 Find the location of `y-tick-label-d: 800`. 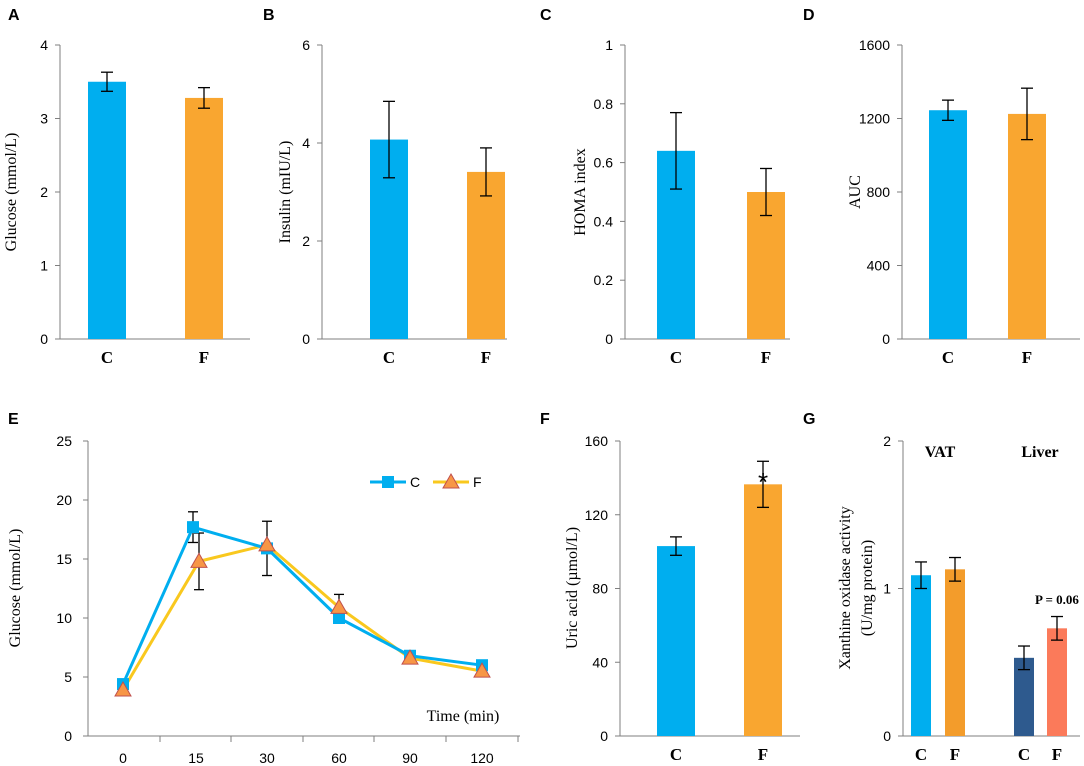

y-tick-label-d: 800 is located at coordinates (879, 192).